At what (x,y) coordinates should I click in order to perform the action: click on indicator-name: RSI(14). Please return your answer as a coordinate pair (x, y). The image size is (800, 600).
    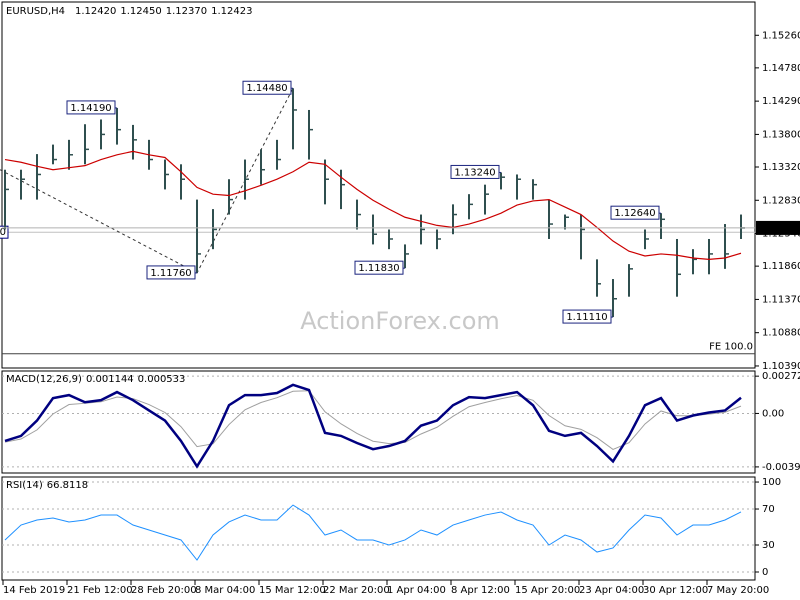
    Looking at the image, I should click on (24, 485).